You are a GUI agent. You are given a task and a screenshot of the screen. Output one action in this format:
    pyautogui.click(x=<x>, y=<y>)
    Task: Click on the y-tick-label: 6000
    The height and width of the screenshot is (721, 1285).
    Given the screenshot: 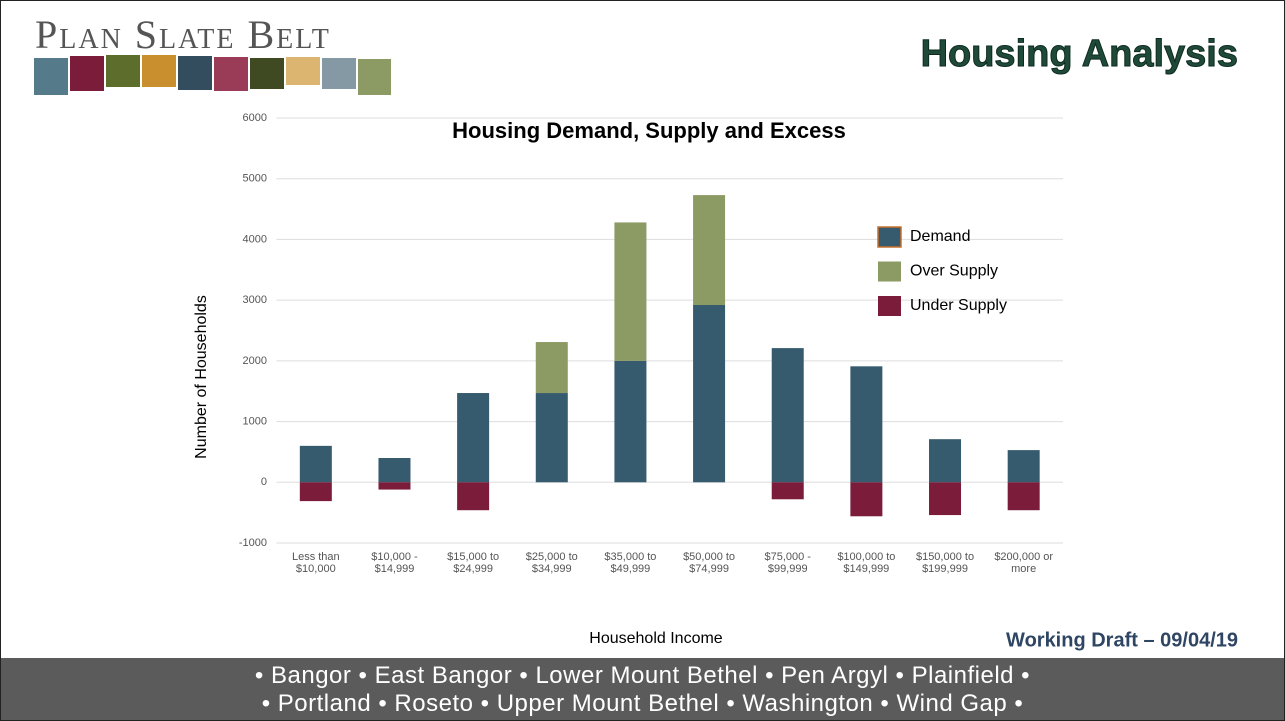 What is the action you would take?
    pyautogui.click(x=255, y=118)
    